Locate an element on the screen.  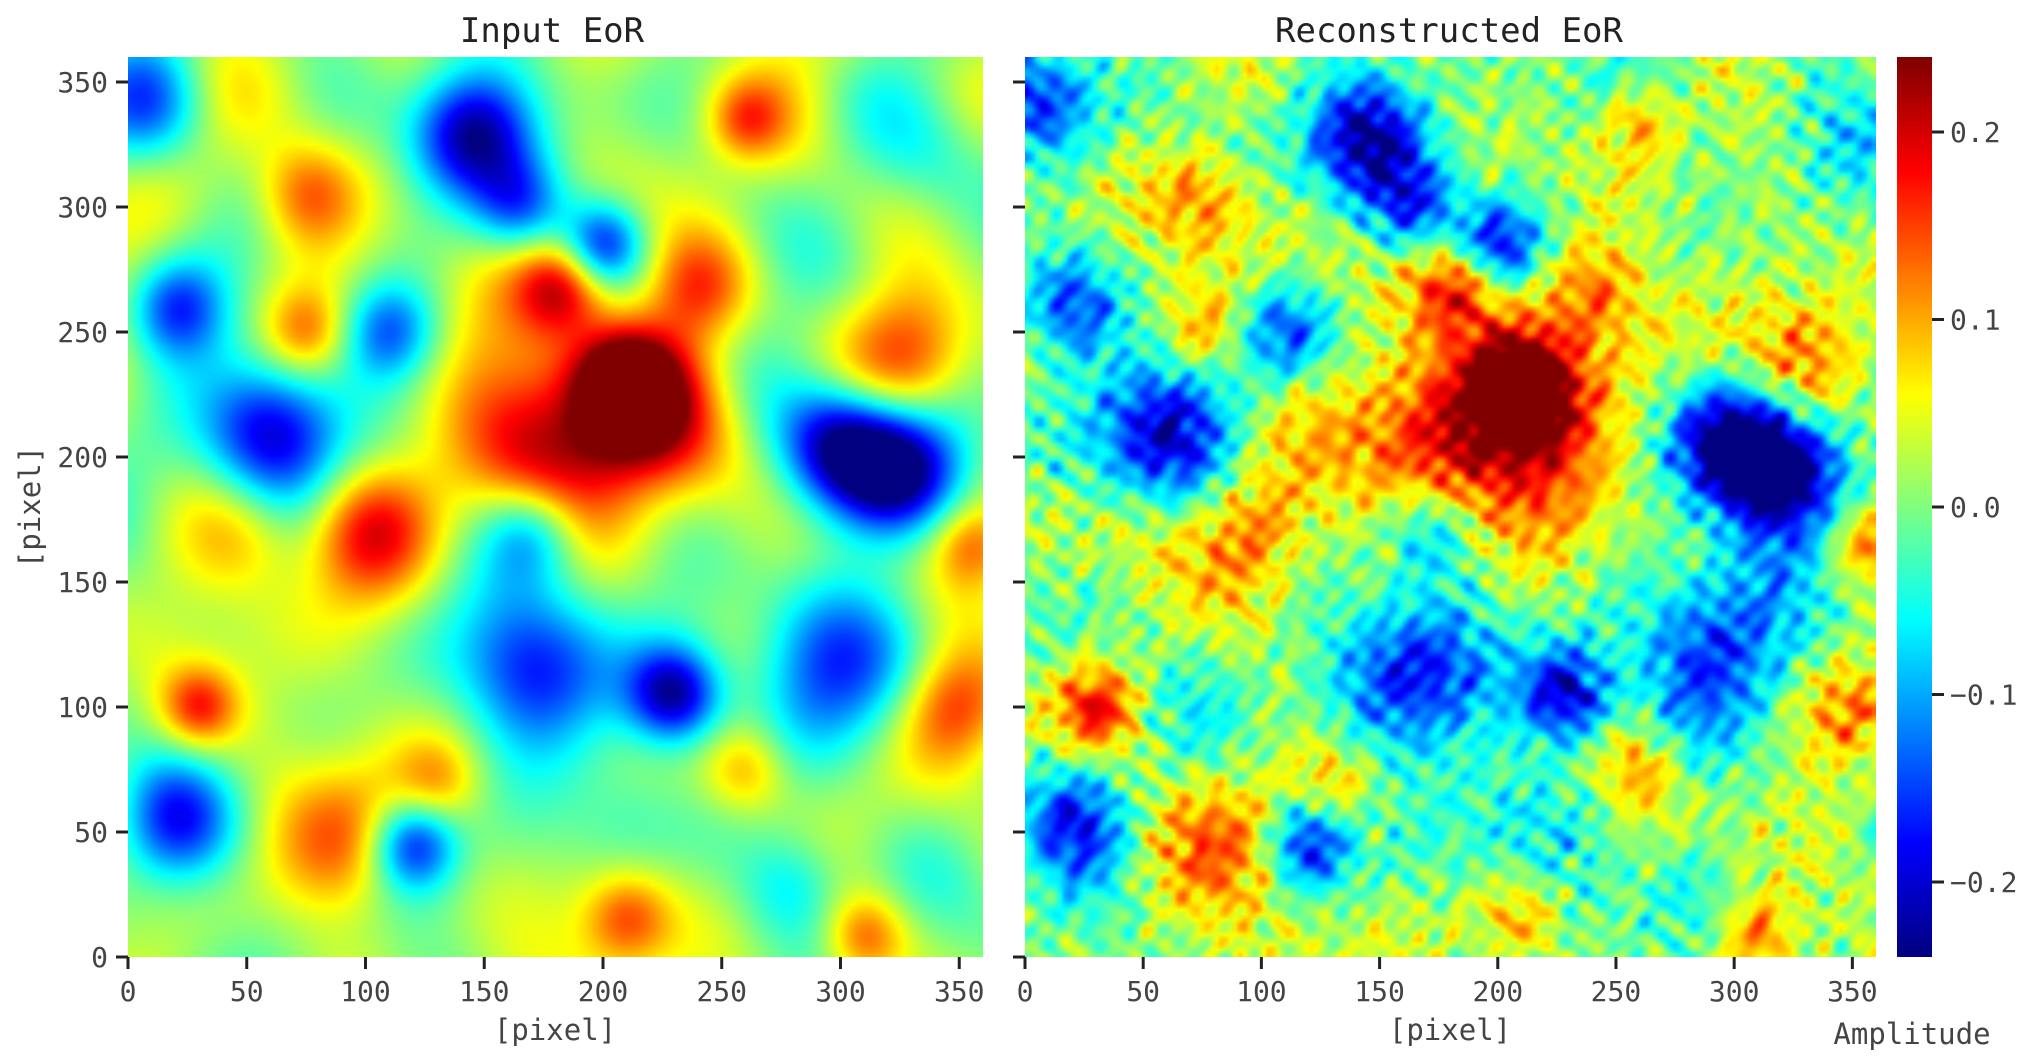
y-tick-label: 200 is located at coordinates (82, 457).